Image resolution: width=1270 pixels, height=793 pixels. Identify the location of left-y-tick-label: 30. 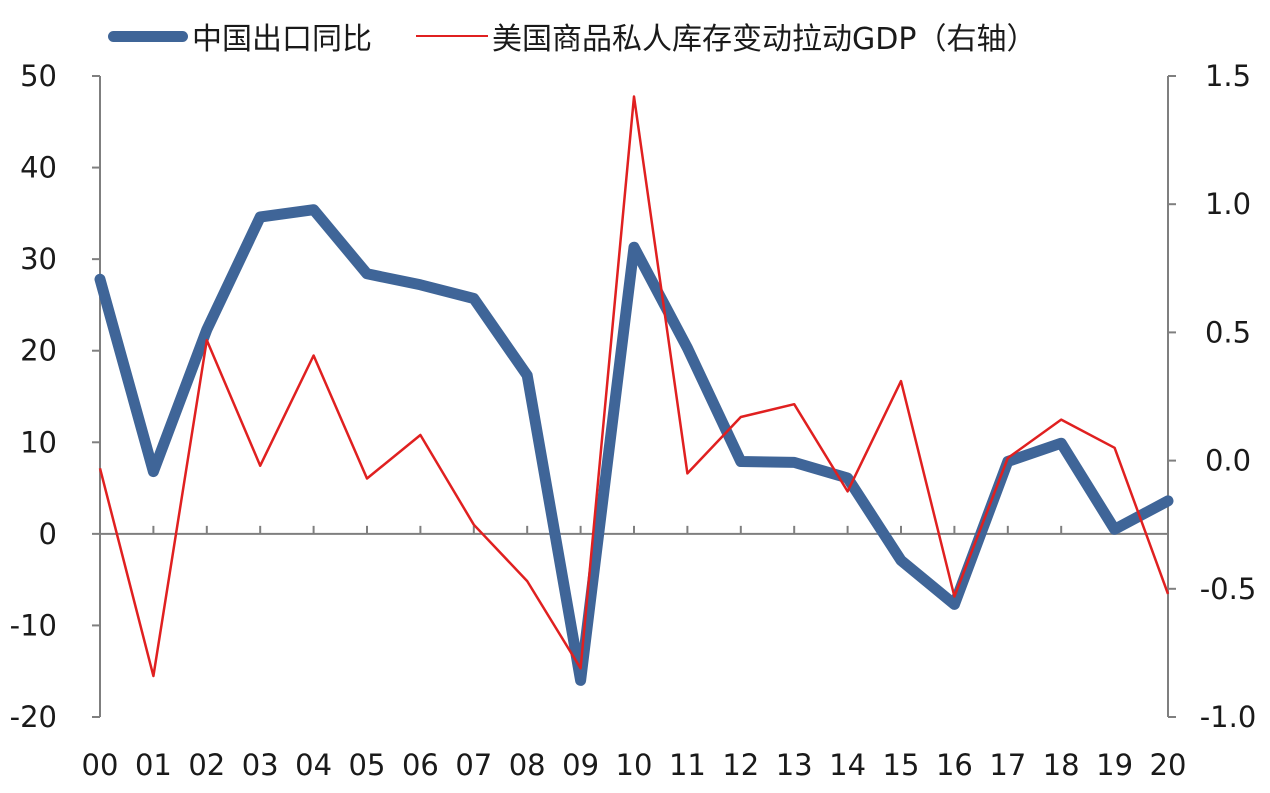
(38, 259).